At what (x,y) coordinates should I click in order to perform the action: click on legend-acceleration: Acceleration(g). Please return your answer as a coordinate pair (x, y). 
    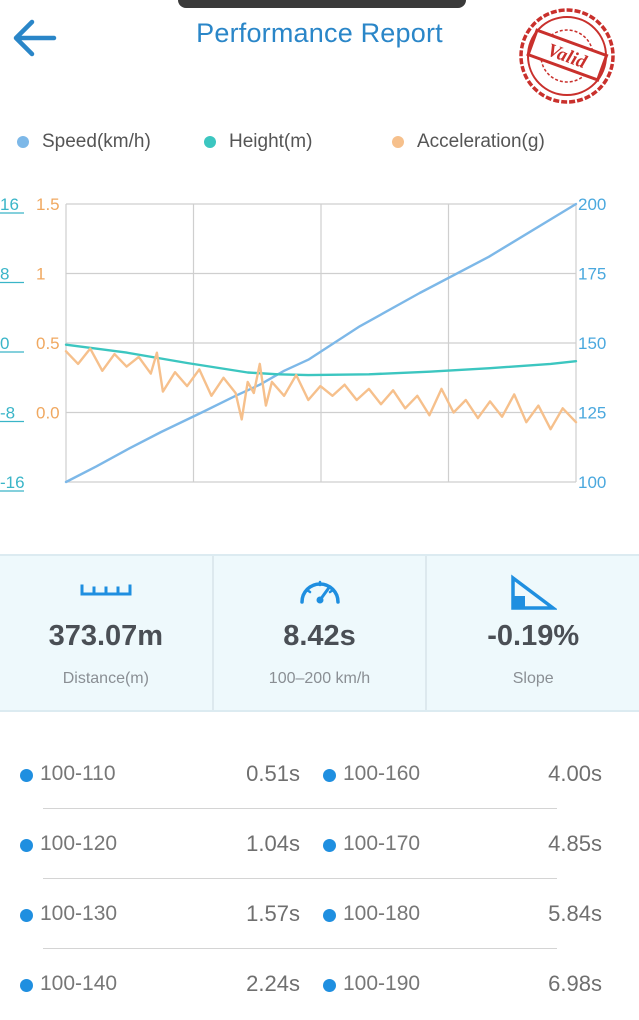
    Looking at the image, I should click on (468, 142).